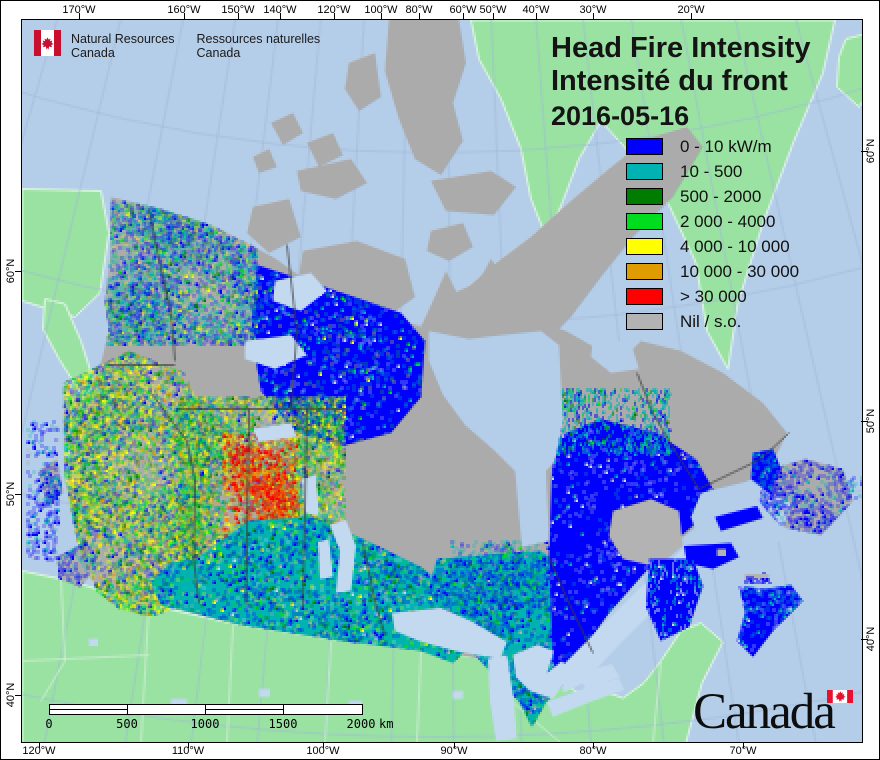 This screenshot has width=880, height=760. Describe the element at coordinates (184, 10) in the screenshot. I see `longitude-label-top: 160°W` at that location.